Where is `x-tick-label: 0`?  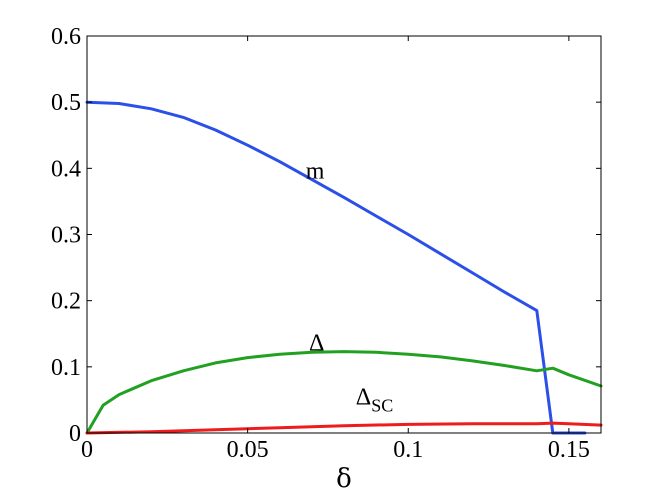 x-tick-label: 0 is located at coordinates (87, 450).